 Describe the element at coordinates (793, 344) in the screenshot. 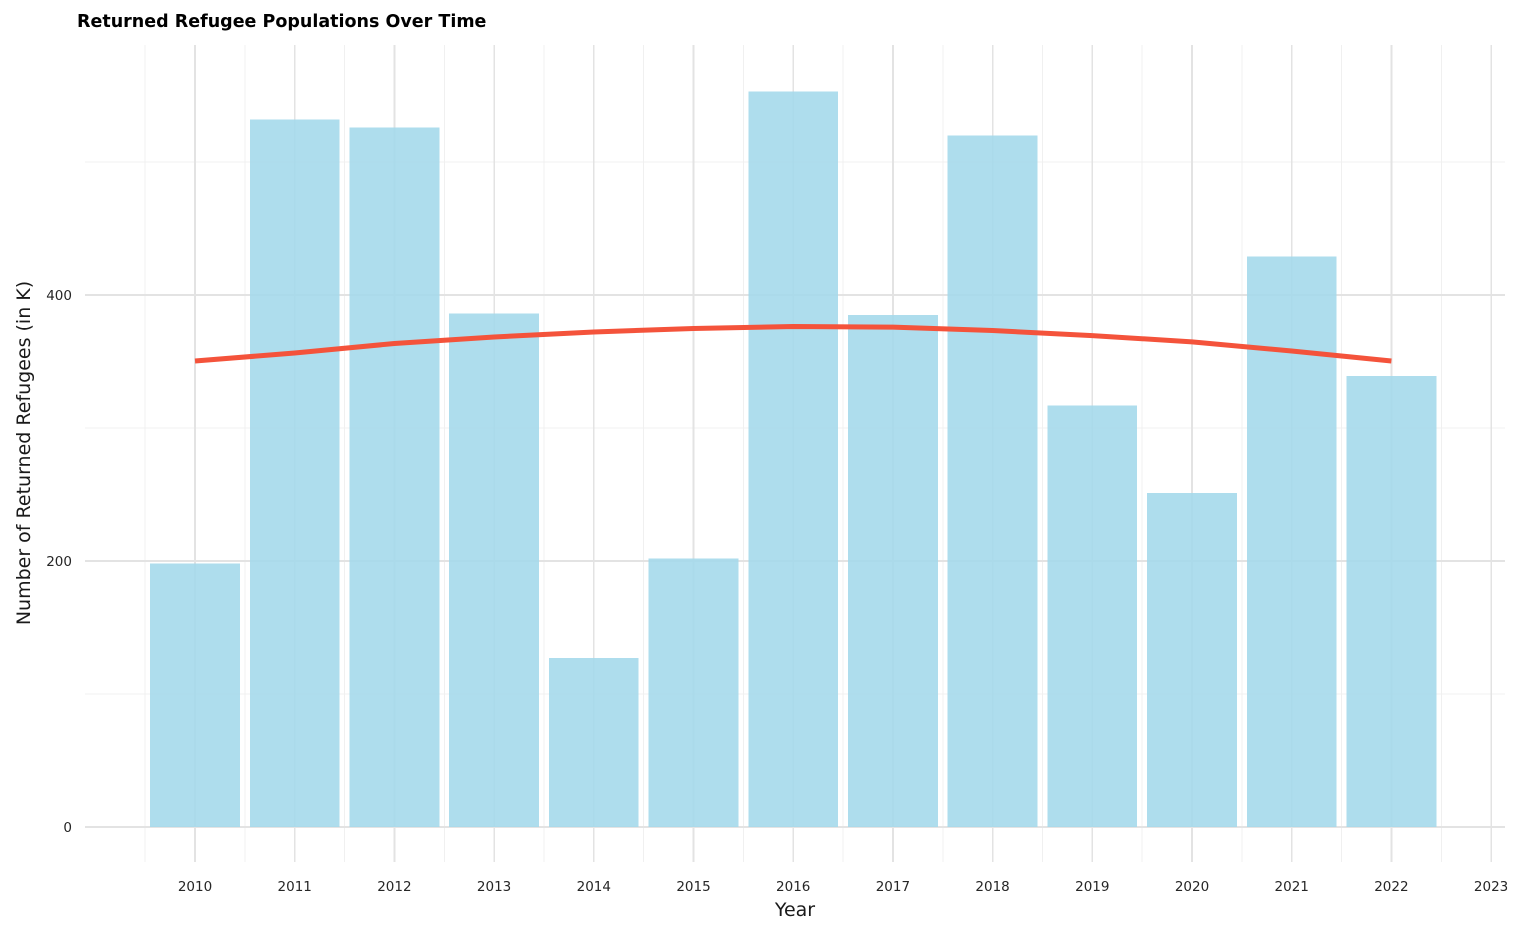

I see `trend-line` at that location.